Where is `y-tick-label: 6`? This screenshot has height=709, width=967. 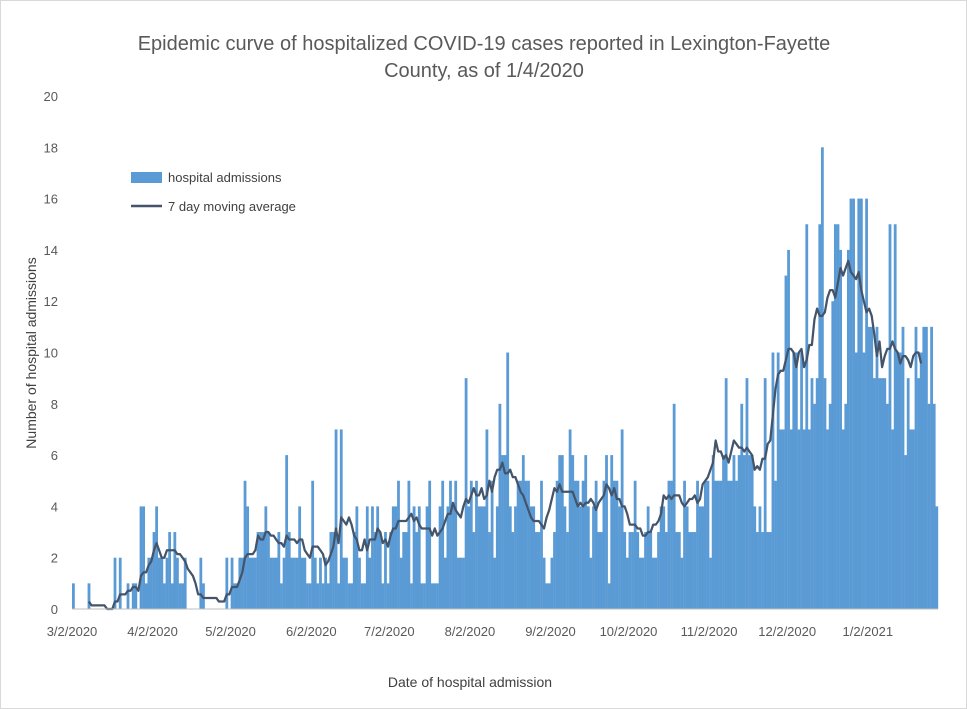 y-tick-label: 6 is located at coordinates (54, 455).